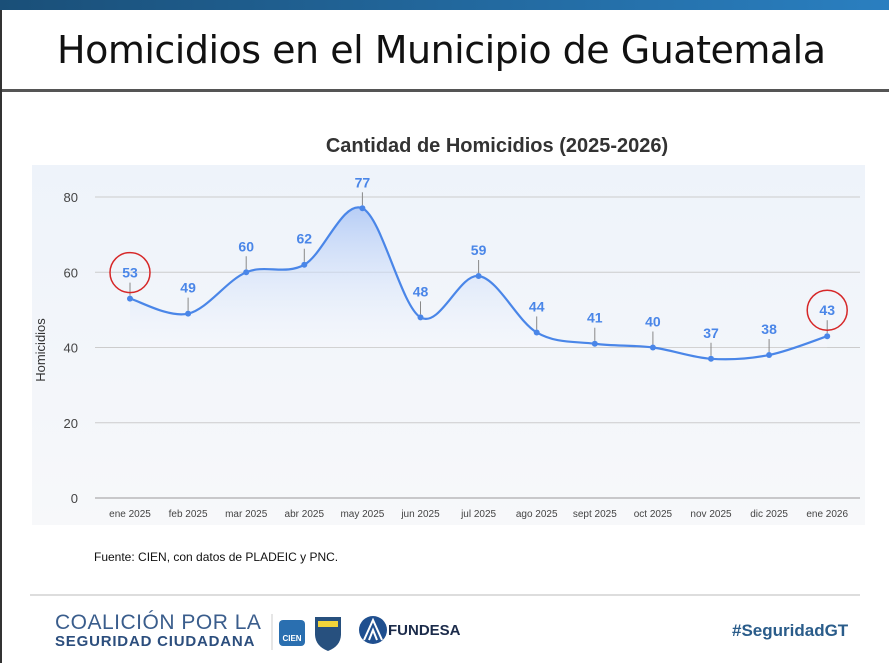  Describe the element at coordinates (420, 514) in the screenshot. I see `x-tick-label: jun 2025` at that location.